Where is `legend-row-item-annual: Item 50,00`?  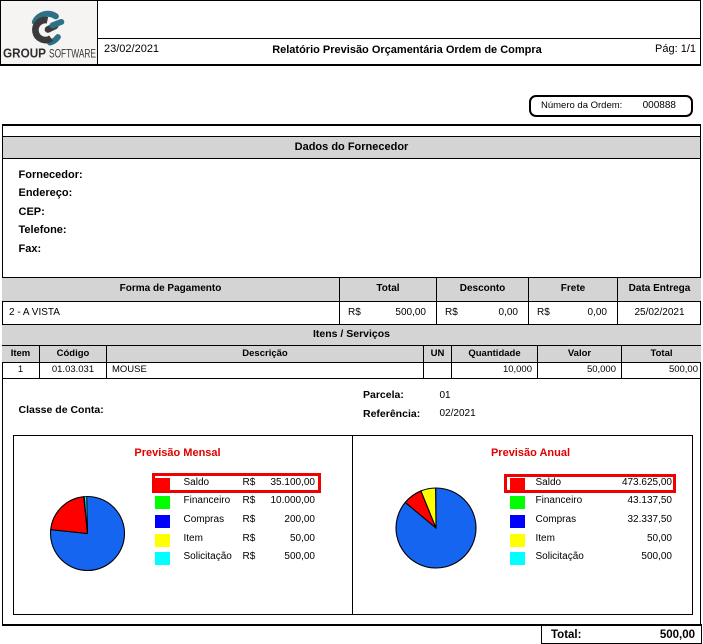
legend-row-item-annual: Item 50,00 is located at coordinates (590, 540).